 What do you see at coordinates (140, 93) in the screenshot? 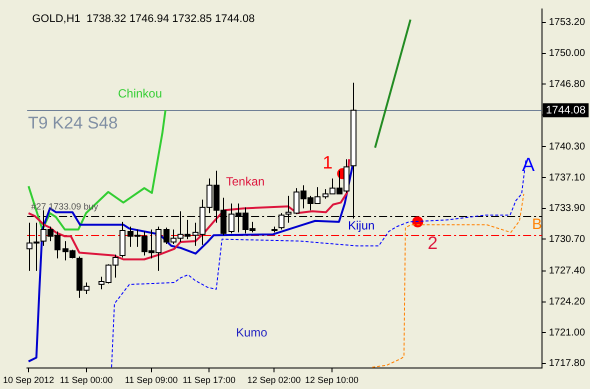
I see `series-label: Chinkou` at bounding box center [140, 93].